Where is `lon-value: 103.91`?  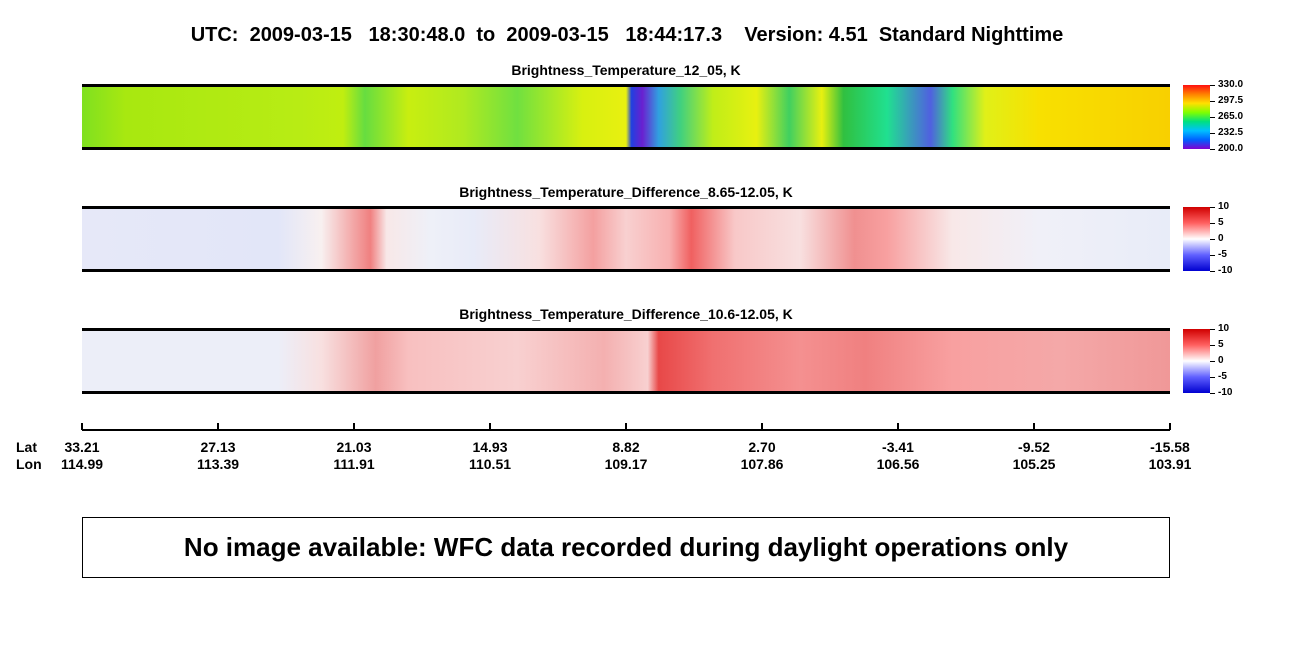
lon-value: 103.91 is located at coordinates (1170, 464).